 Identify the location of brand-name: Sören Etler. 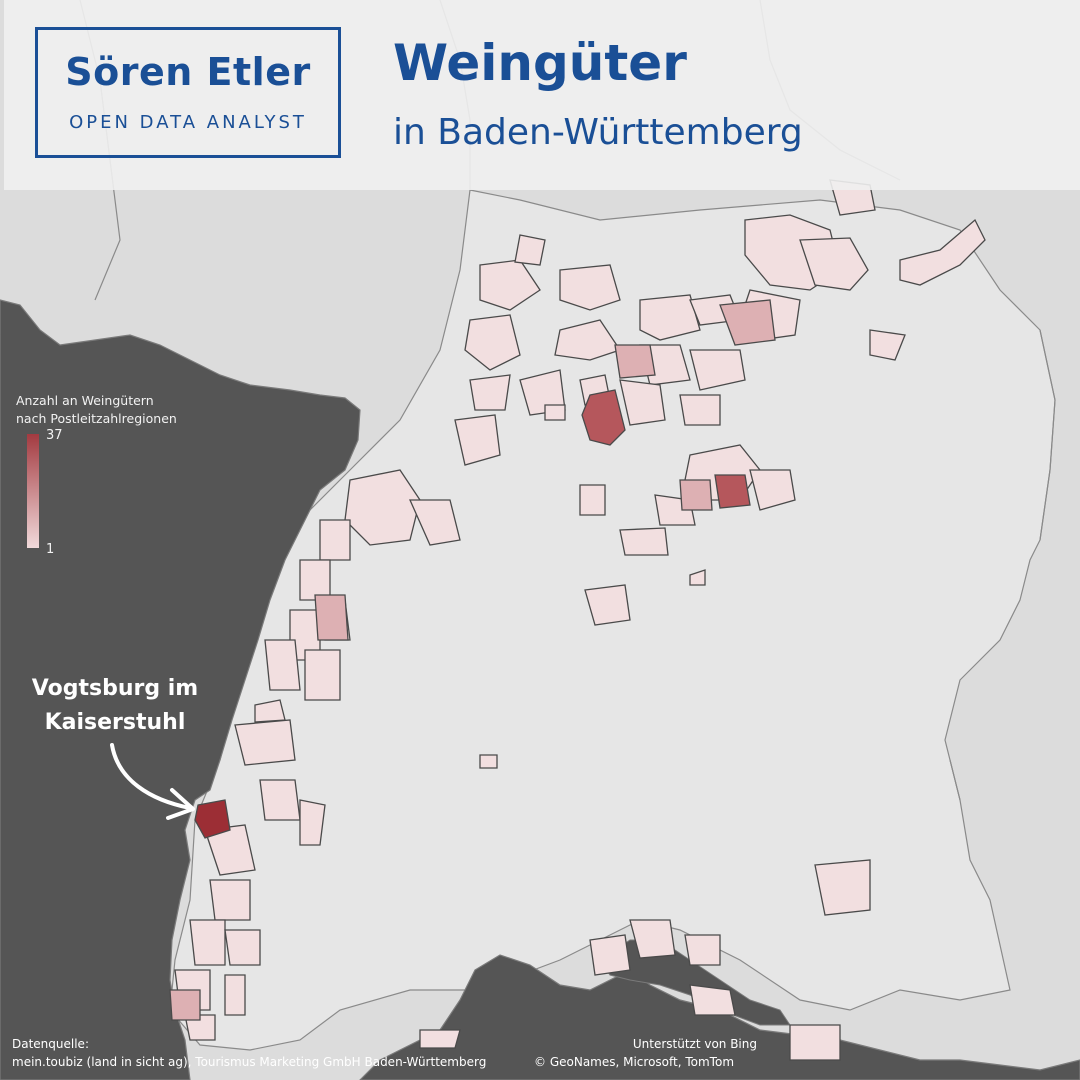
(188, 72).